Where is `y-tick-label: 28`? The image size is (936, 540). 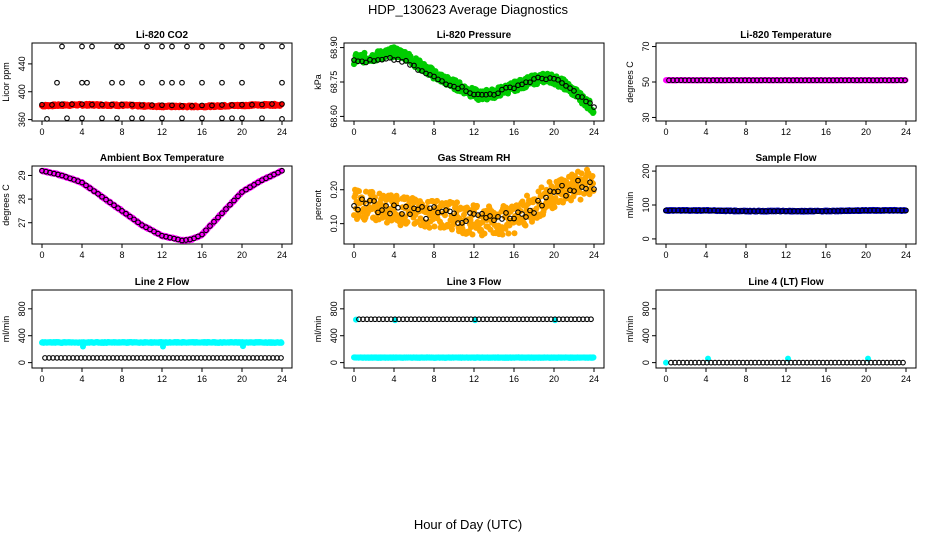
y-tick-label: 28 is located at coordinates (22, 199).